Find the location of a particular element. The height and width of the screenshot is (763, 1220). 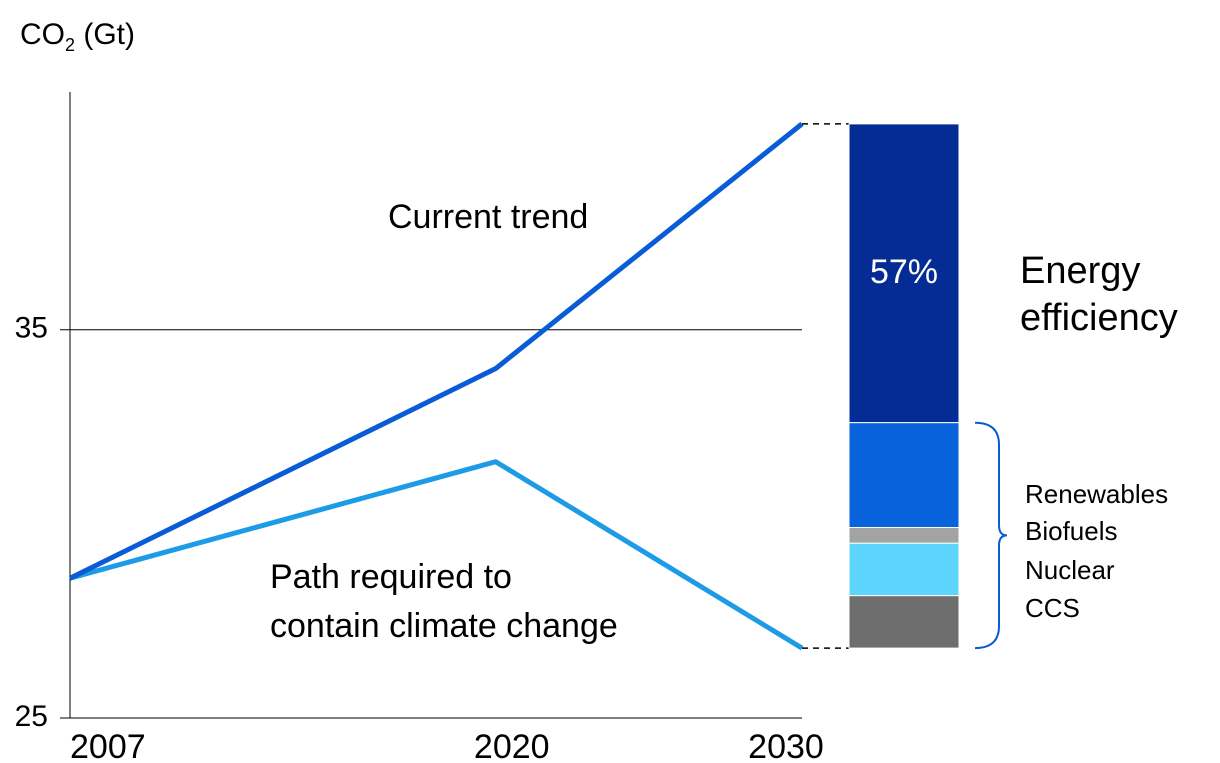

legend-renewables: Renewables is located at coordinates (1096, 494).